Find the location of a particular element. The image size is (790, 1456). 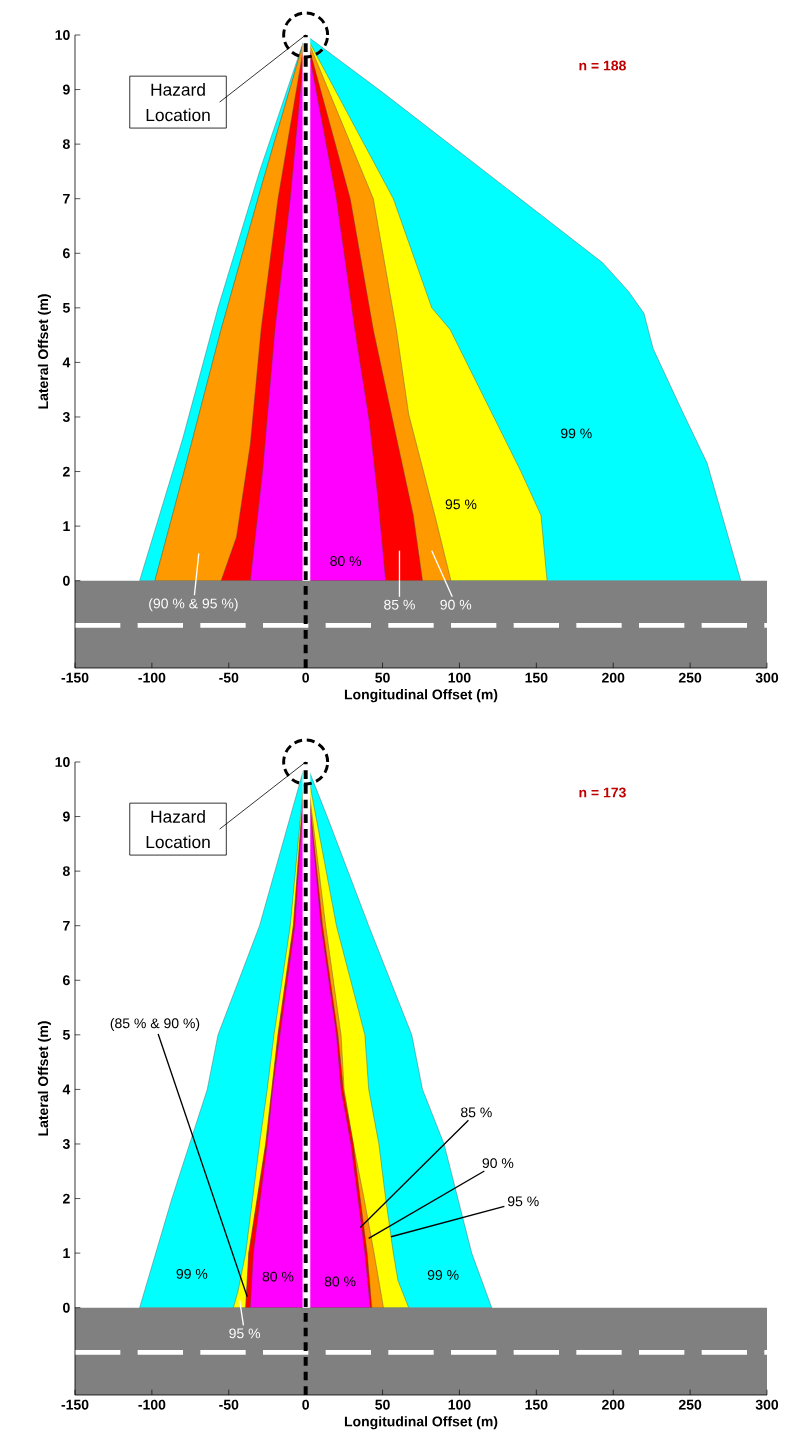

annotation: (85 % & 90 %) is located at coordinates (155, 1024).